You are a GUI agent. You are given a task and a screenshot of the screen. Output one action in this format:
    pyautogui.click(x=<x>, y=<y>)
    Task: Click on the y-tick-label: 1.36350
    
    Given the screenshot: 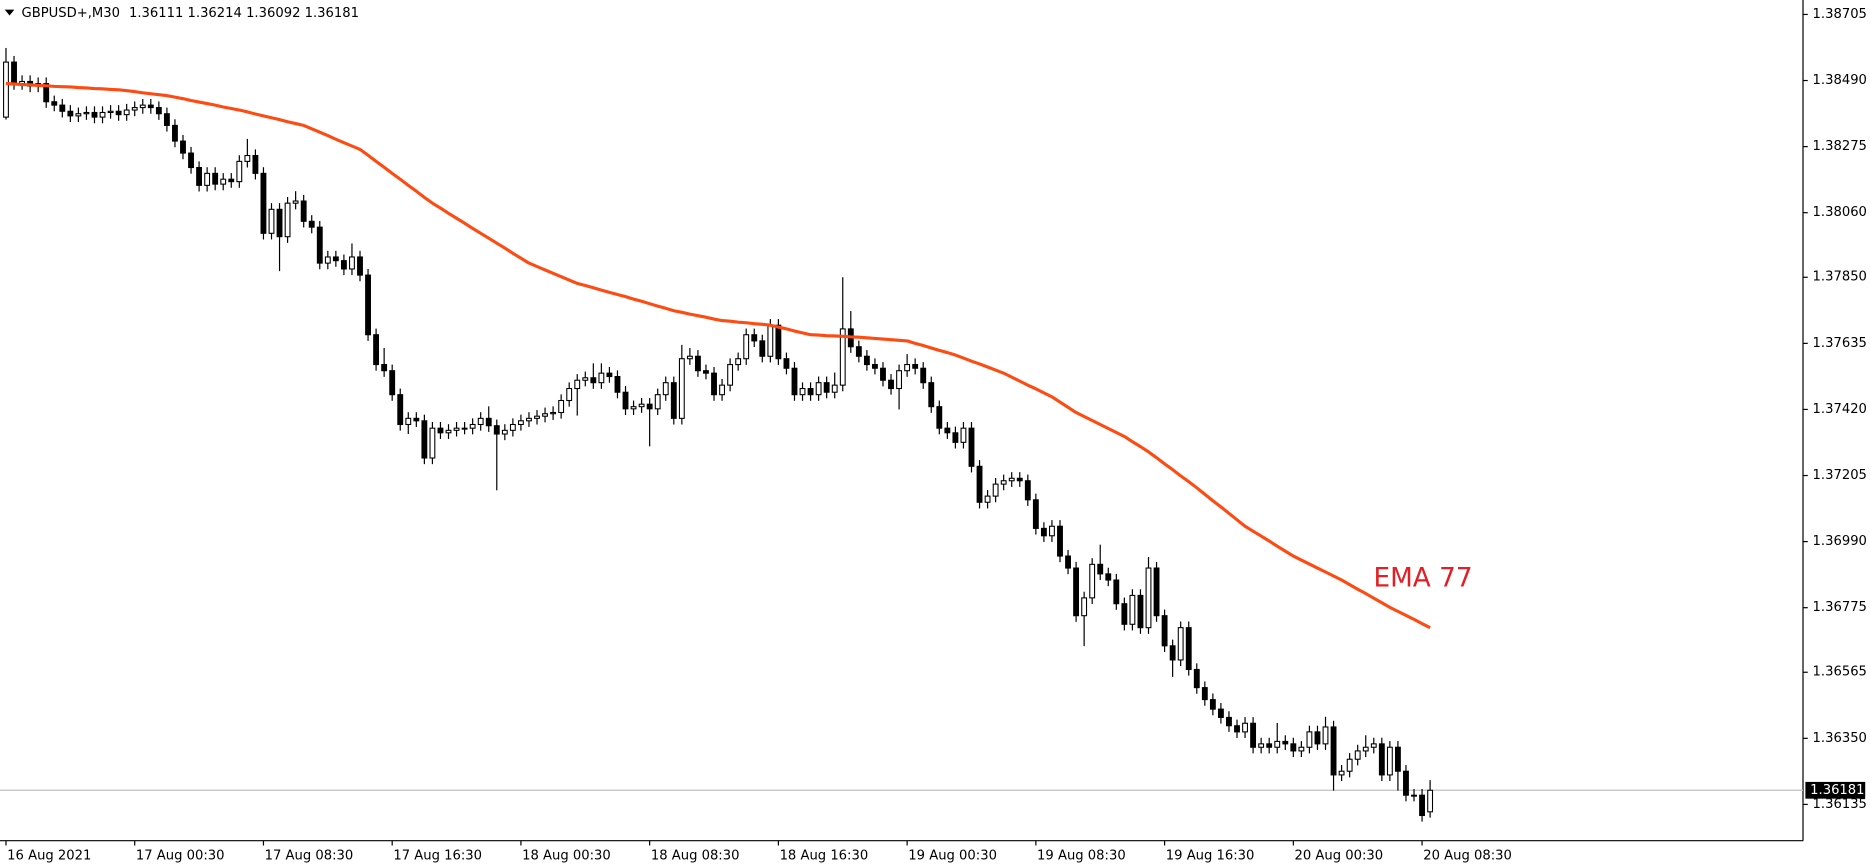 What is the action you would take?
    pyautogui.click(x=1840, y=738)
    